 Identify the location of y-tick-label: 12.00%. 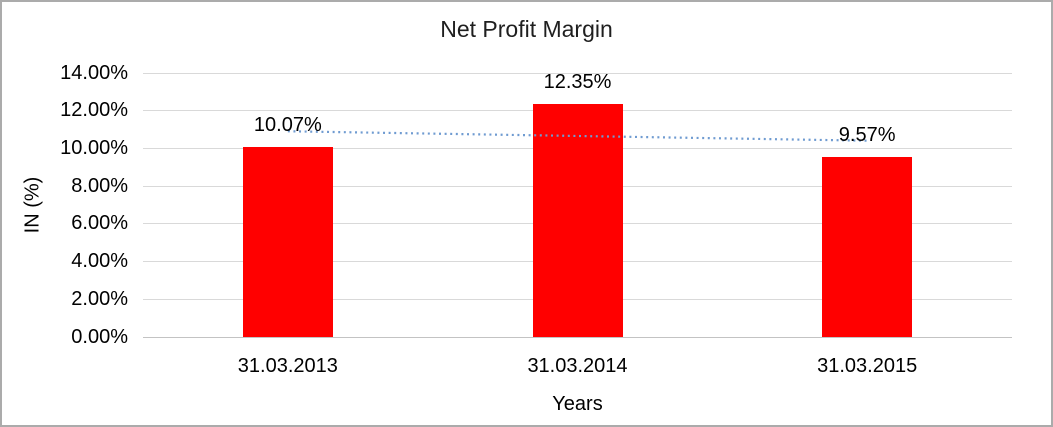
(94, 110).